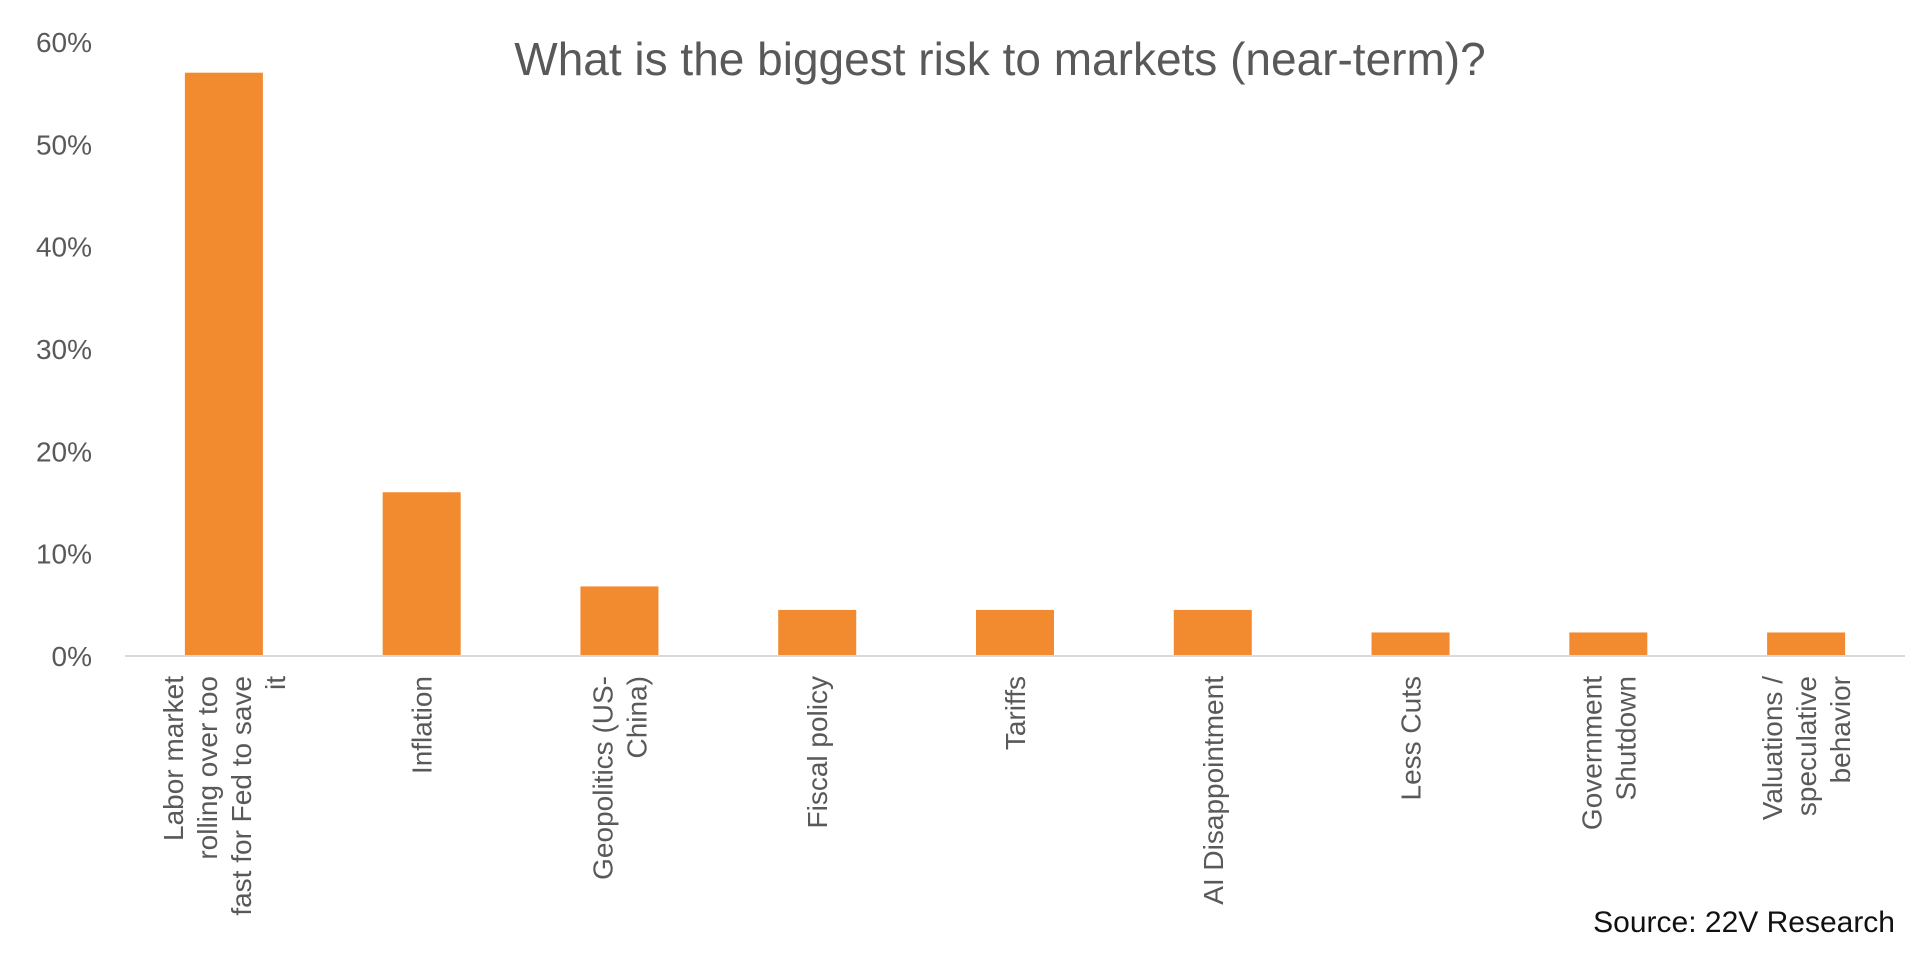 The width and height of the screenshot is (1920, 959). I want to click on y-tick-label: 20%, so click(64, 451).